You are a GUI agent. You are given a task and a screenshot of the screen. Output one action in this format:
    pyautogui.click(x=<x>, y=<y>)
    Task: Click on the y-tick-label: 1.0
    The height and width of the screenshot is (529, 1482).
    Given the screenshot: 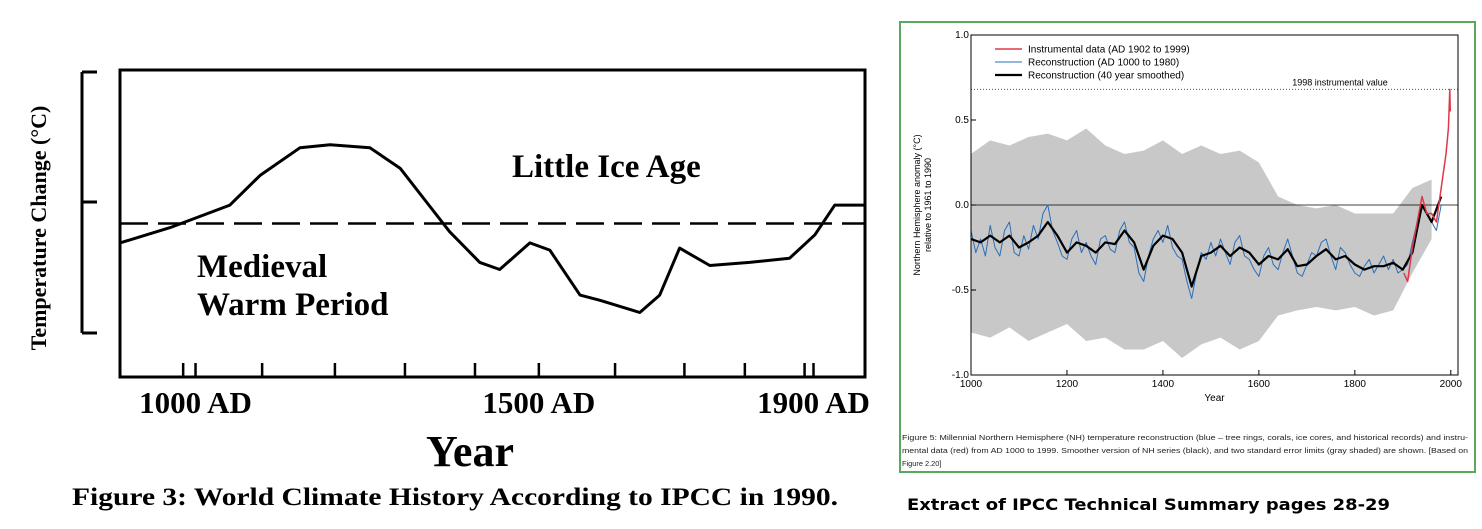 What is the action you would take?
    pyautogui.click(x=962, y=35)
    